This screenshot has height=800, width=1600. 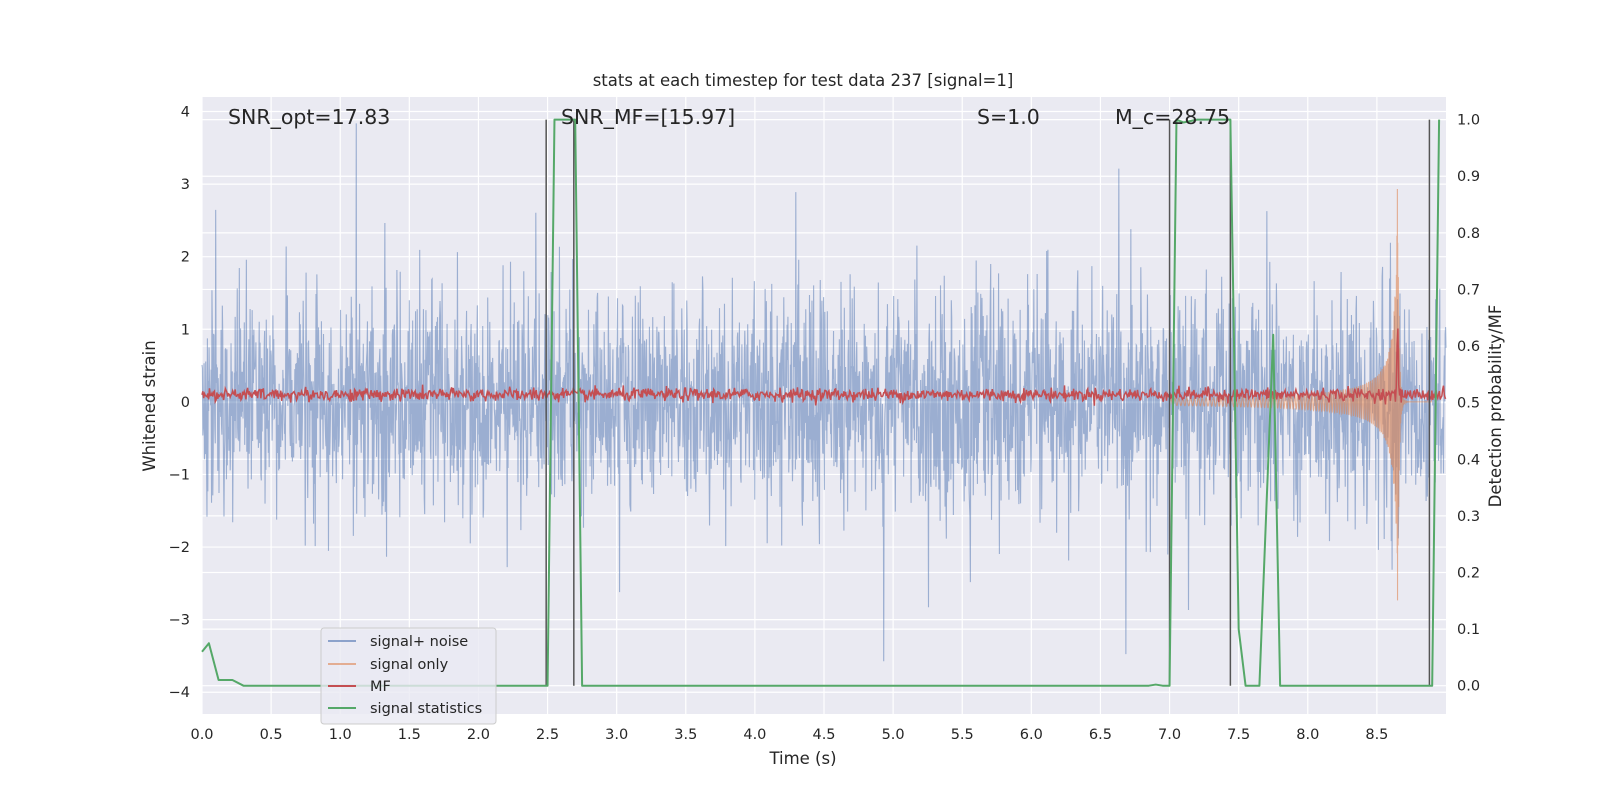 I want to click on legend-label: signal+ noise, so click(x=419, y=642).